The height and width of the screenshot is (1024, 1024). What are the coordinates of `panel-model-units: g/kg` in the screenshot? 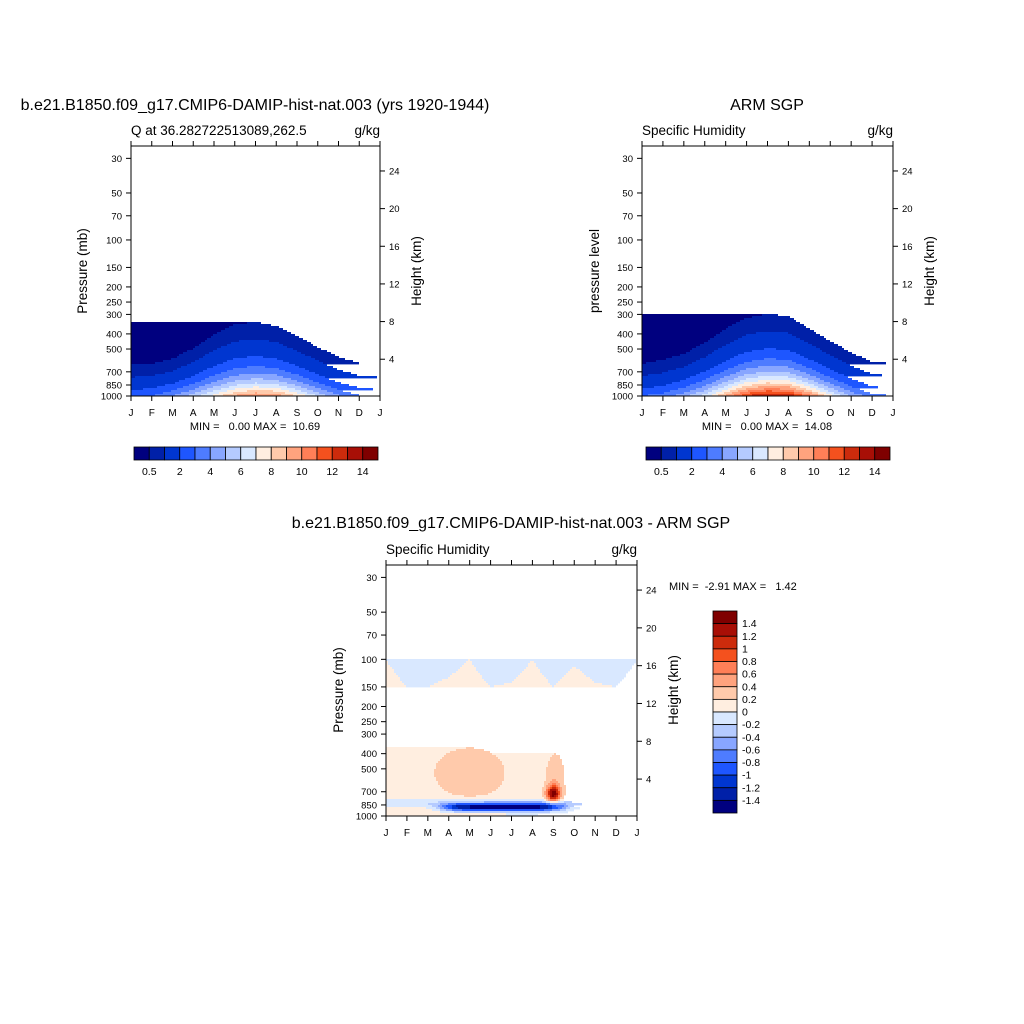 It's located at (367, 130).